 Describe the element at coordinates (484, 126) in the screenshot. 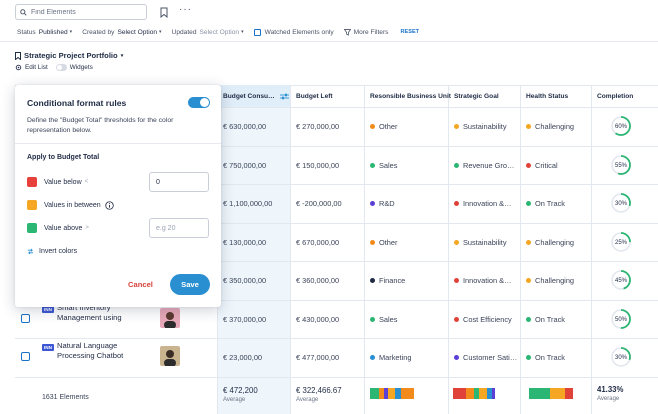

I see `strategic-goal-cell: Sustainability` at that location.